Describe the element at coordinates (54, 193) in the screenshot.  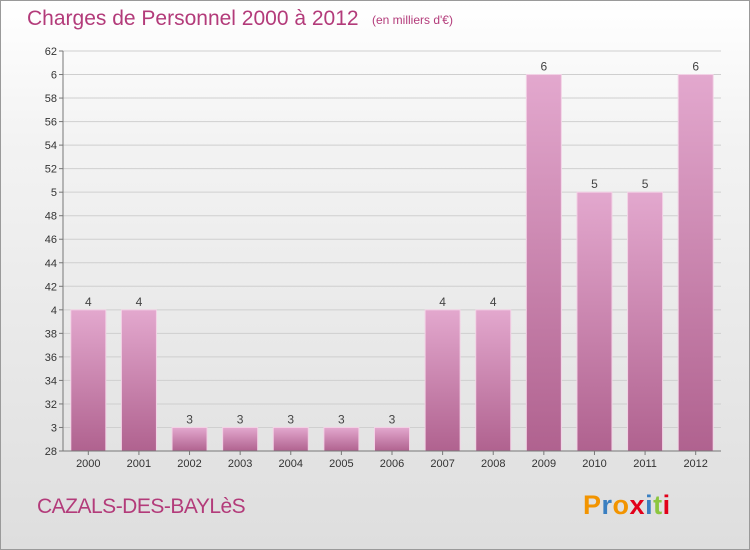
I see `y-tick-label: 5` at that location.